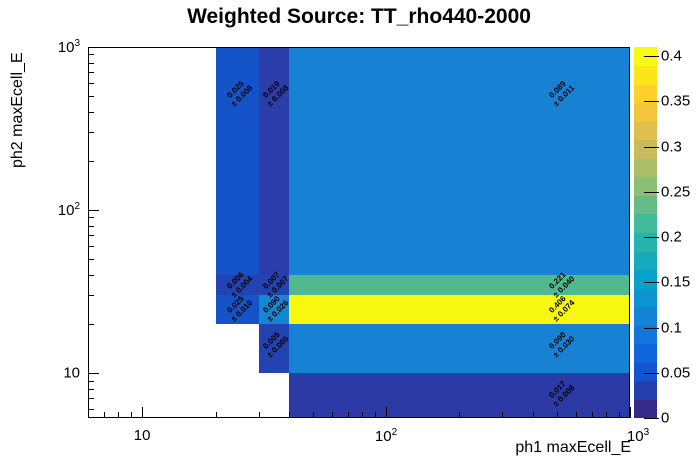 This screenshot has height=472, width=696. What do you see at coordinates (359, 16) in the screenshot?
I see `plot-title: Weighted Source: TT_rho440-2000` at bounding box center [359, 16].